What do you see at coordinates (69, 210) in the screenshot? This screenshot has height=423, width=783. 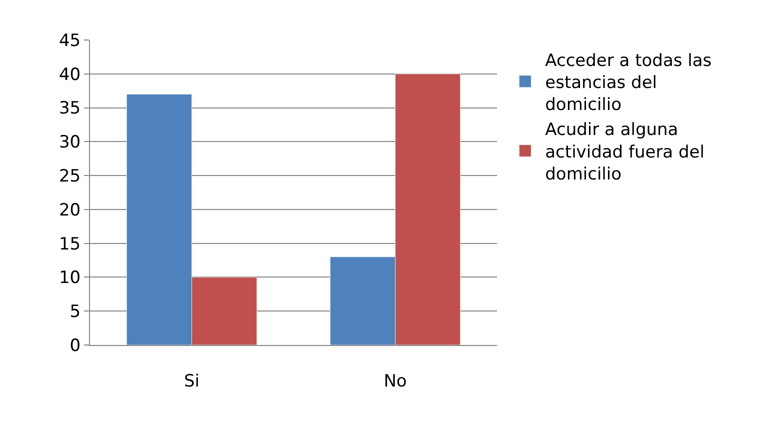 I see `y-tick-label: 20` at bounding box center [69, 210].